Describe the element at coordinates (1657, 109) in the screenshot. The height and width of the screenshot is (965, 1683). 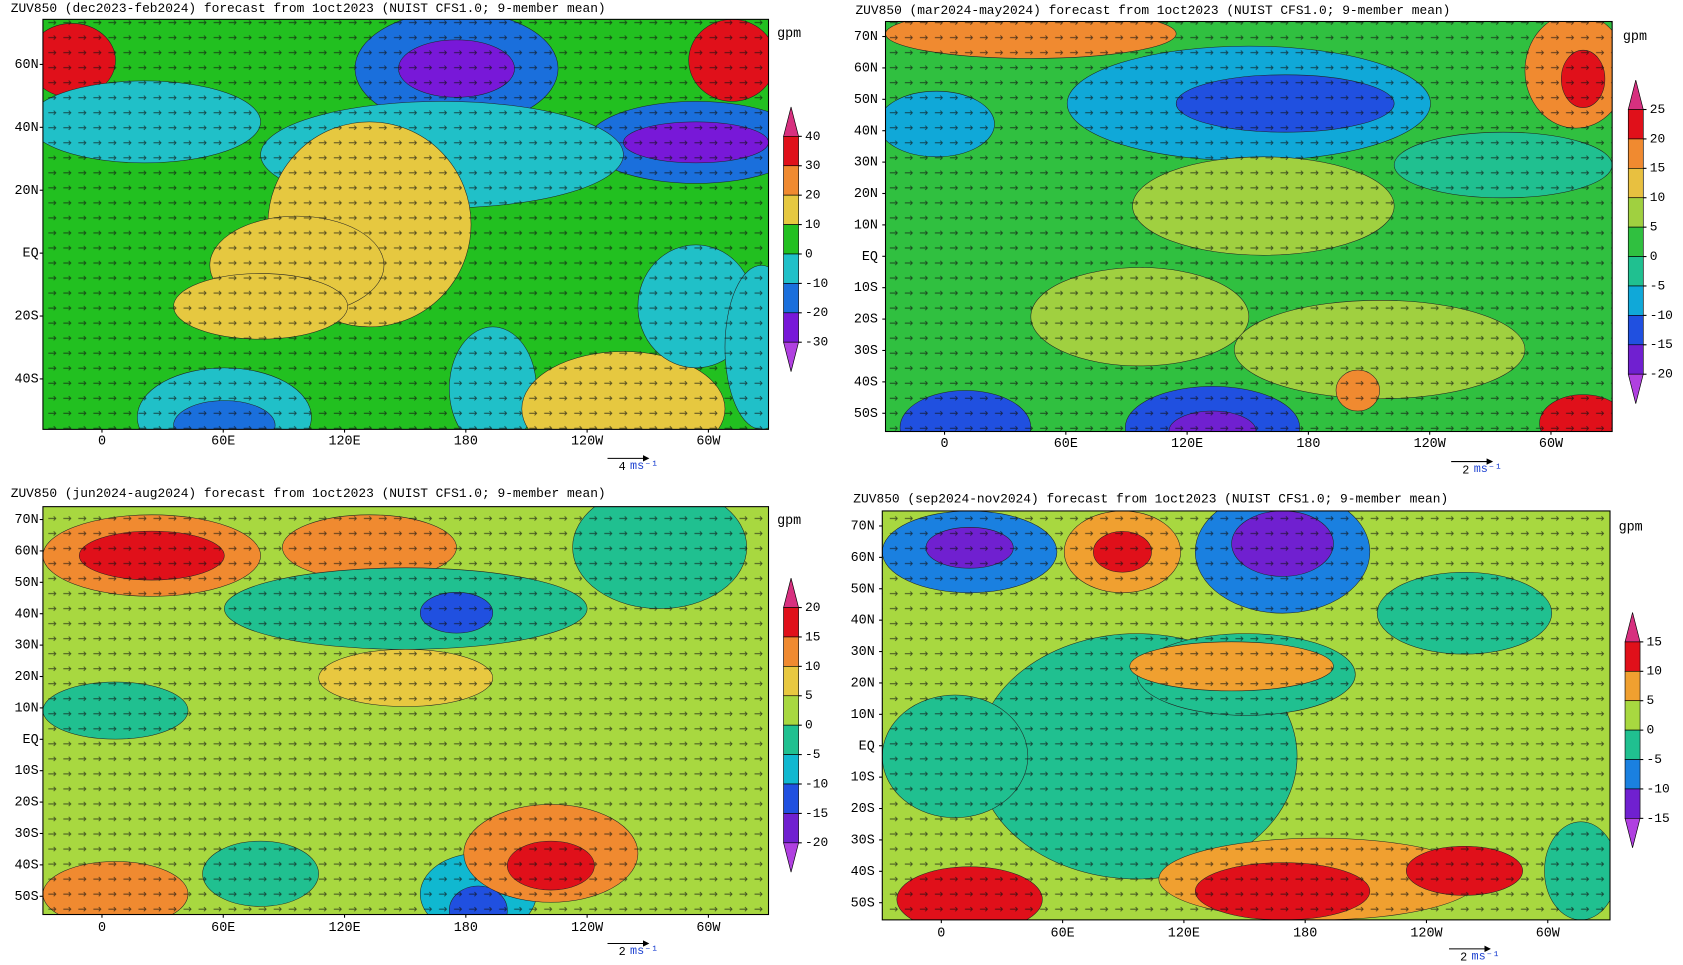
I see `colorbar-label: 25` at that location.